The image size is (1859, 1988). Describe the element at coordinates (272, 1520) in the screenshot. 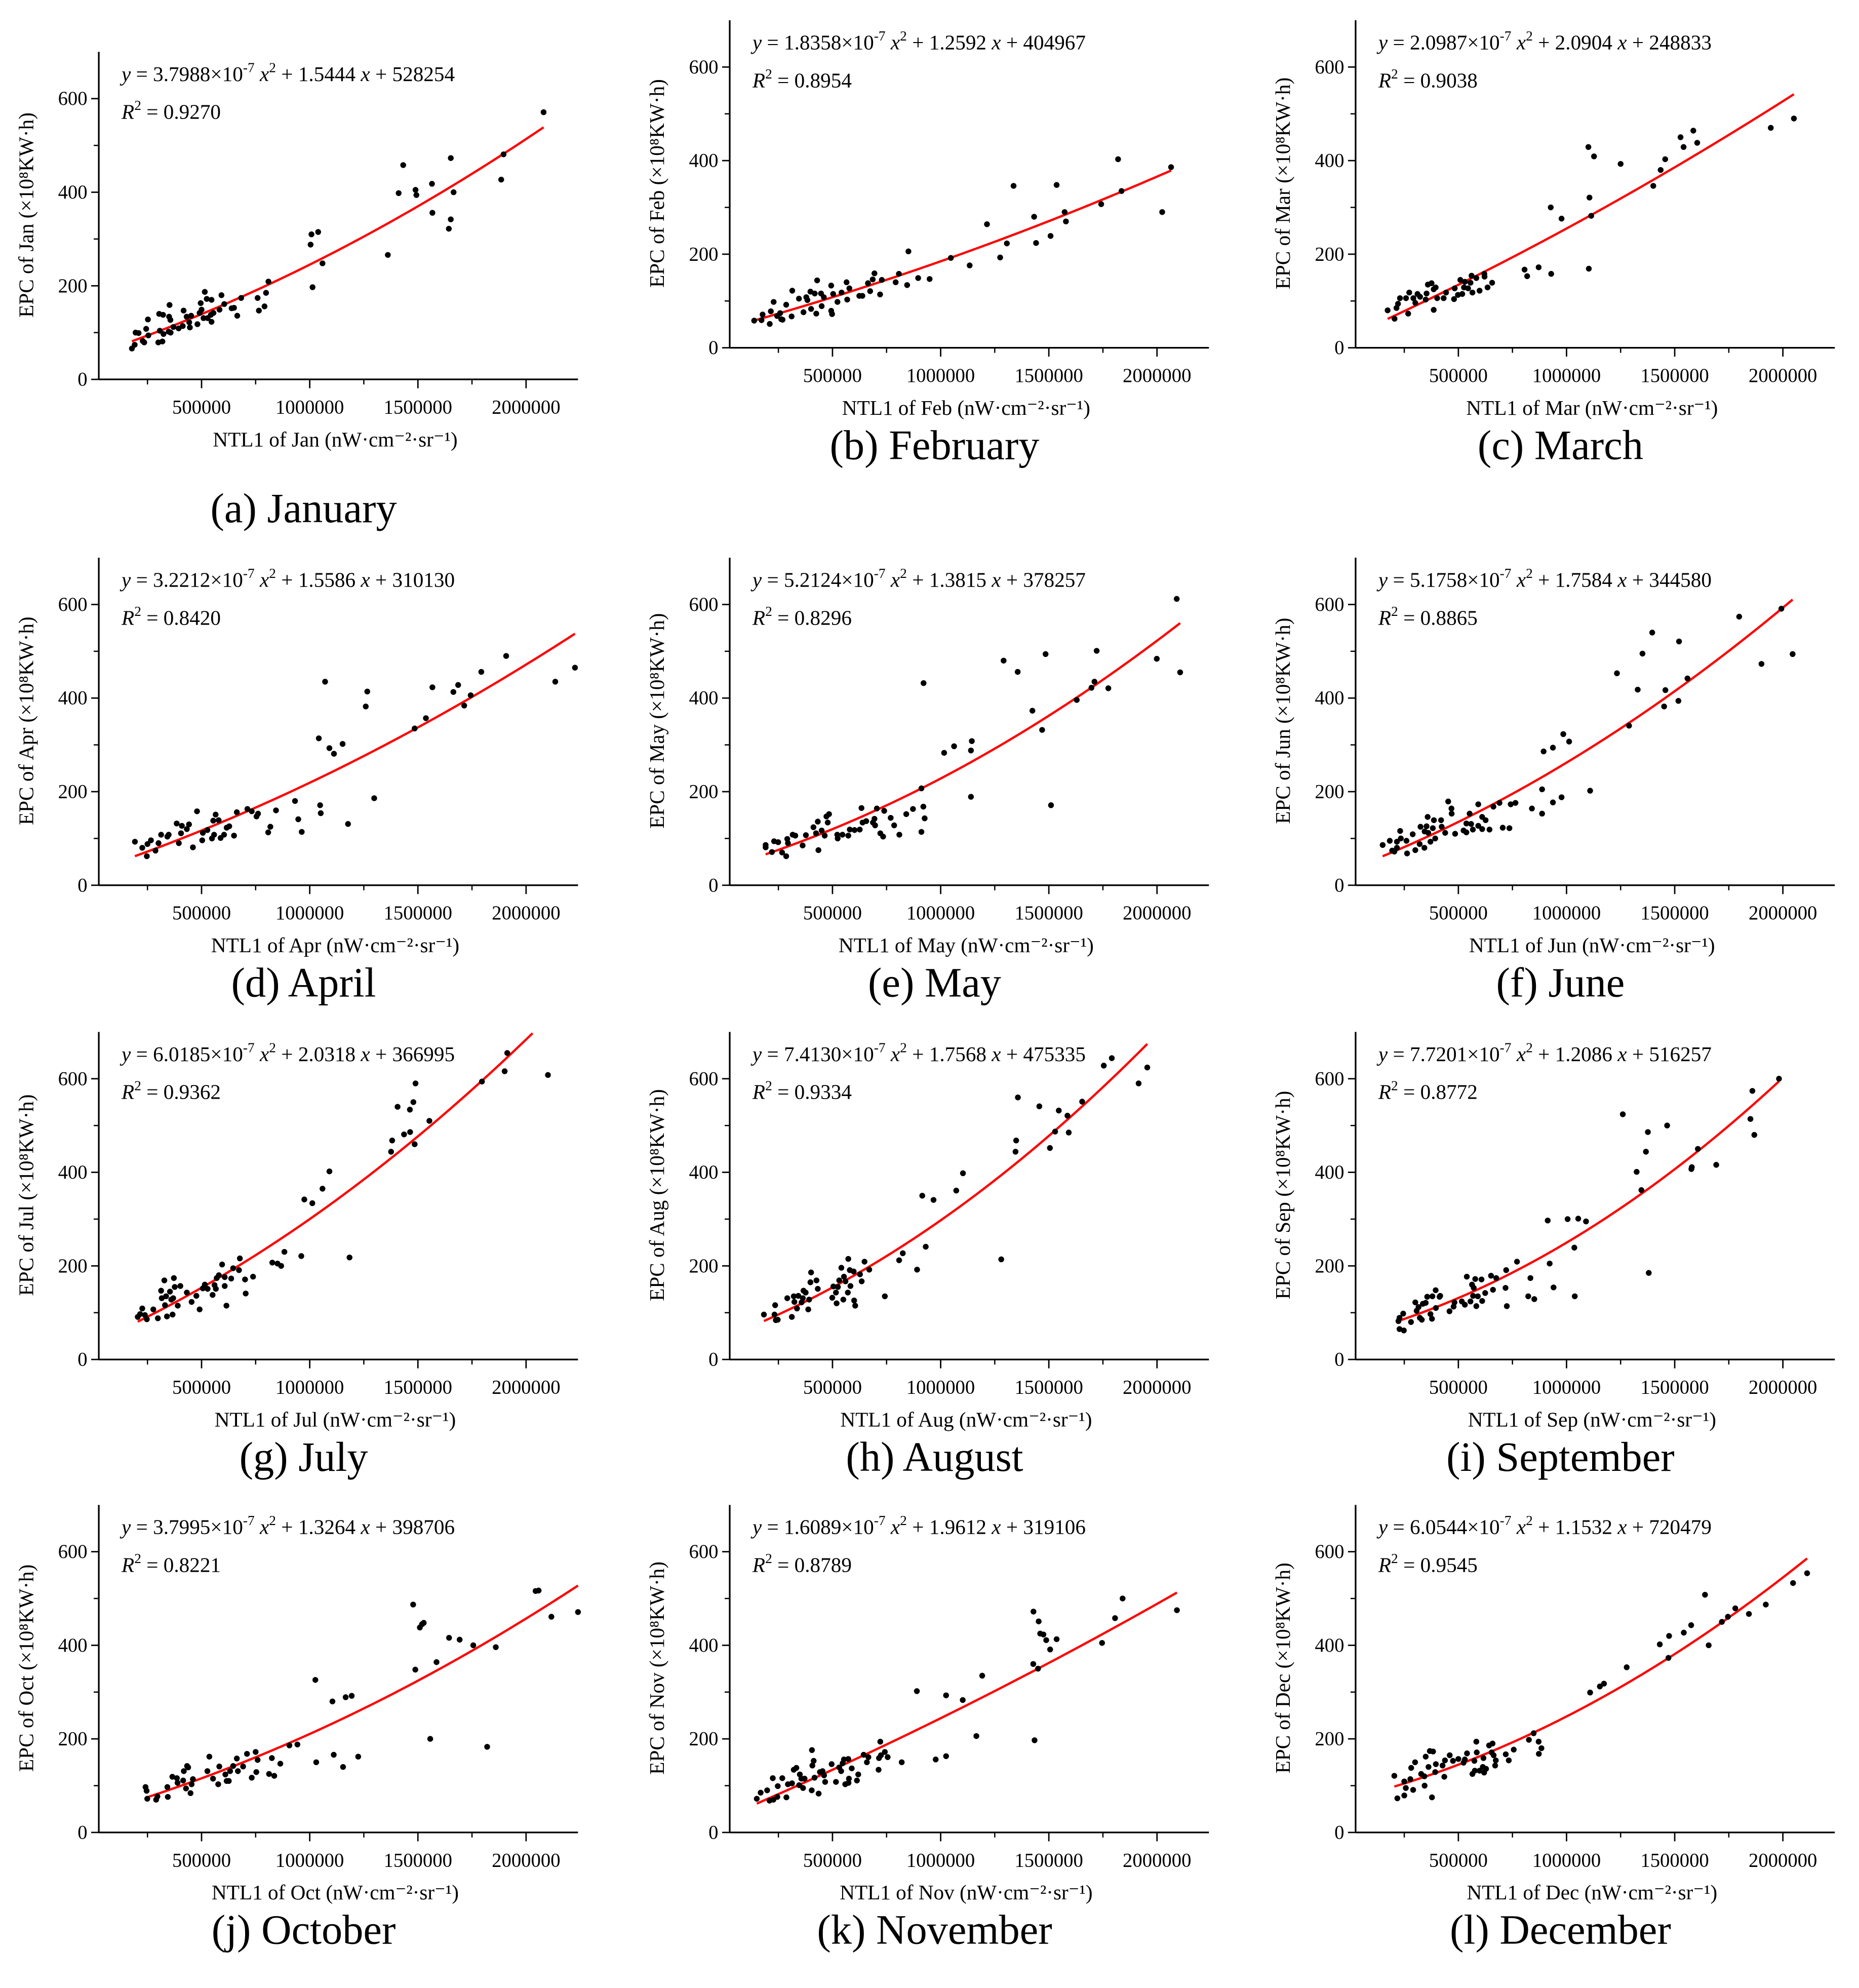

I see `eq-x-power: 2` at that location.